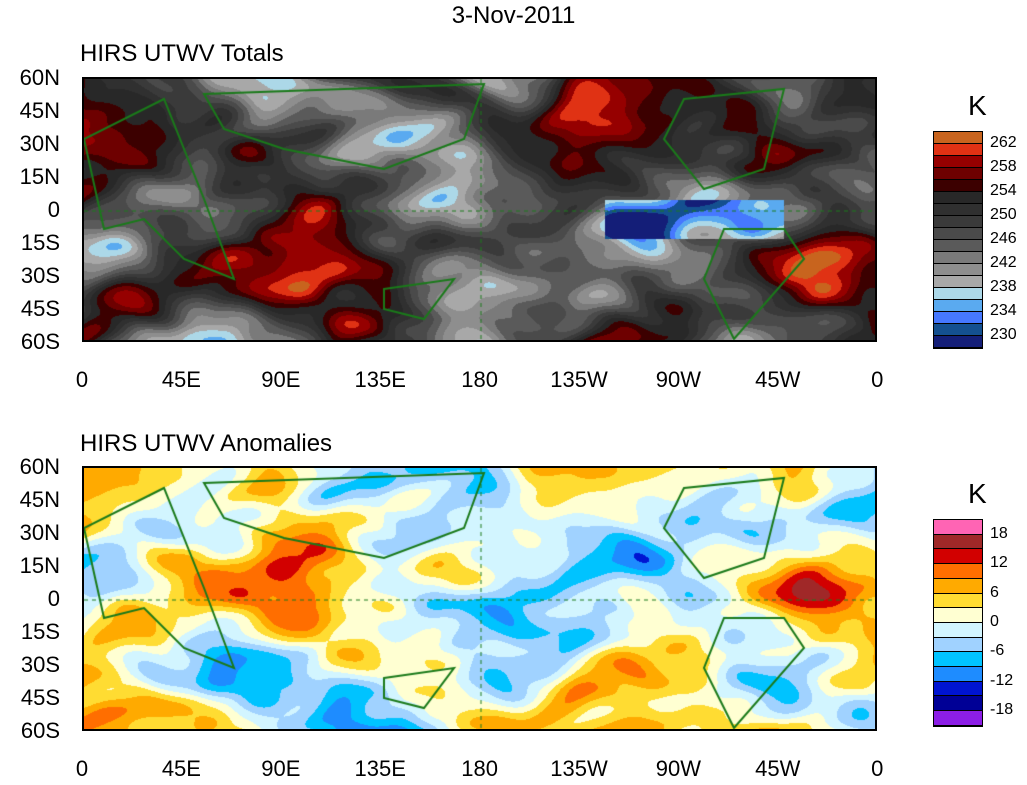 The image size is (1027, 785). Describe the element at coordinates (1002, 680) in the screenshot. I see `colorbar-tick-label: -12` at that location.